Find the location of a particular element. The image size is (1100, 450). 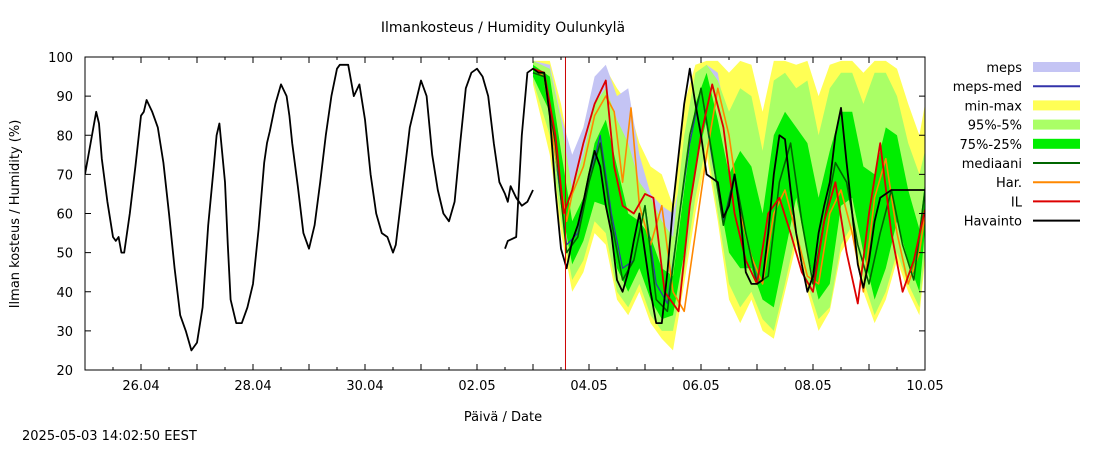

y-axis-label: Ilman kosteus / Humidity (%) is located at coordinates (15, 214).